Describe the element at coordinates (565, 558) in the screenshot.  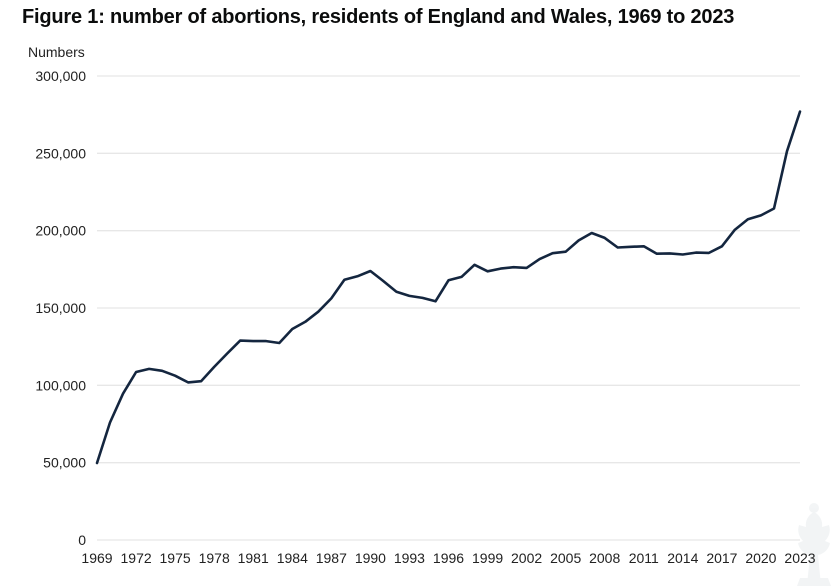
I see `x-axis-tick-label: 2005` at that location.